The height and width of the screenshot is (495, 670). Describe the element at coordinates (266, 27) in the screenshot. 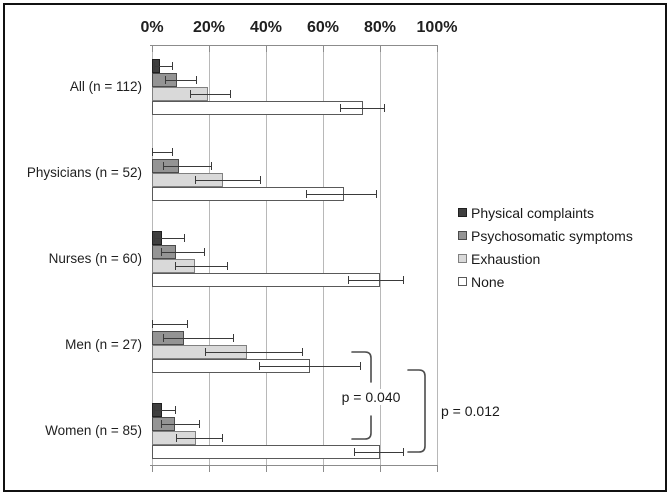

I see `x-axis-tick-label: 40%` at that location.